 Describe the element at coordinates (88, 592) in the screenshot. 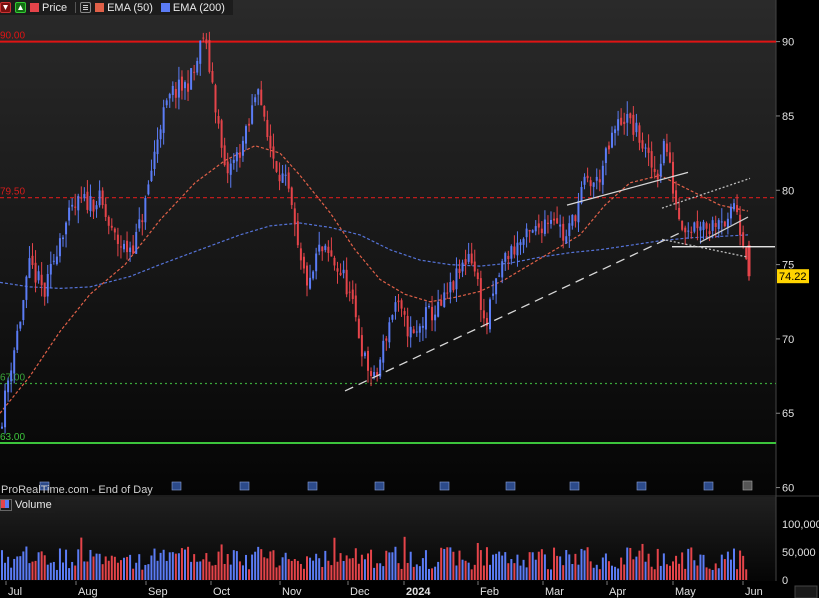

I see `time-tick-label: Aug` at that location.